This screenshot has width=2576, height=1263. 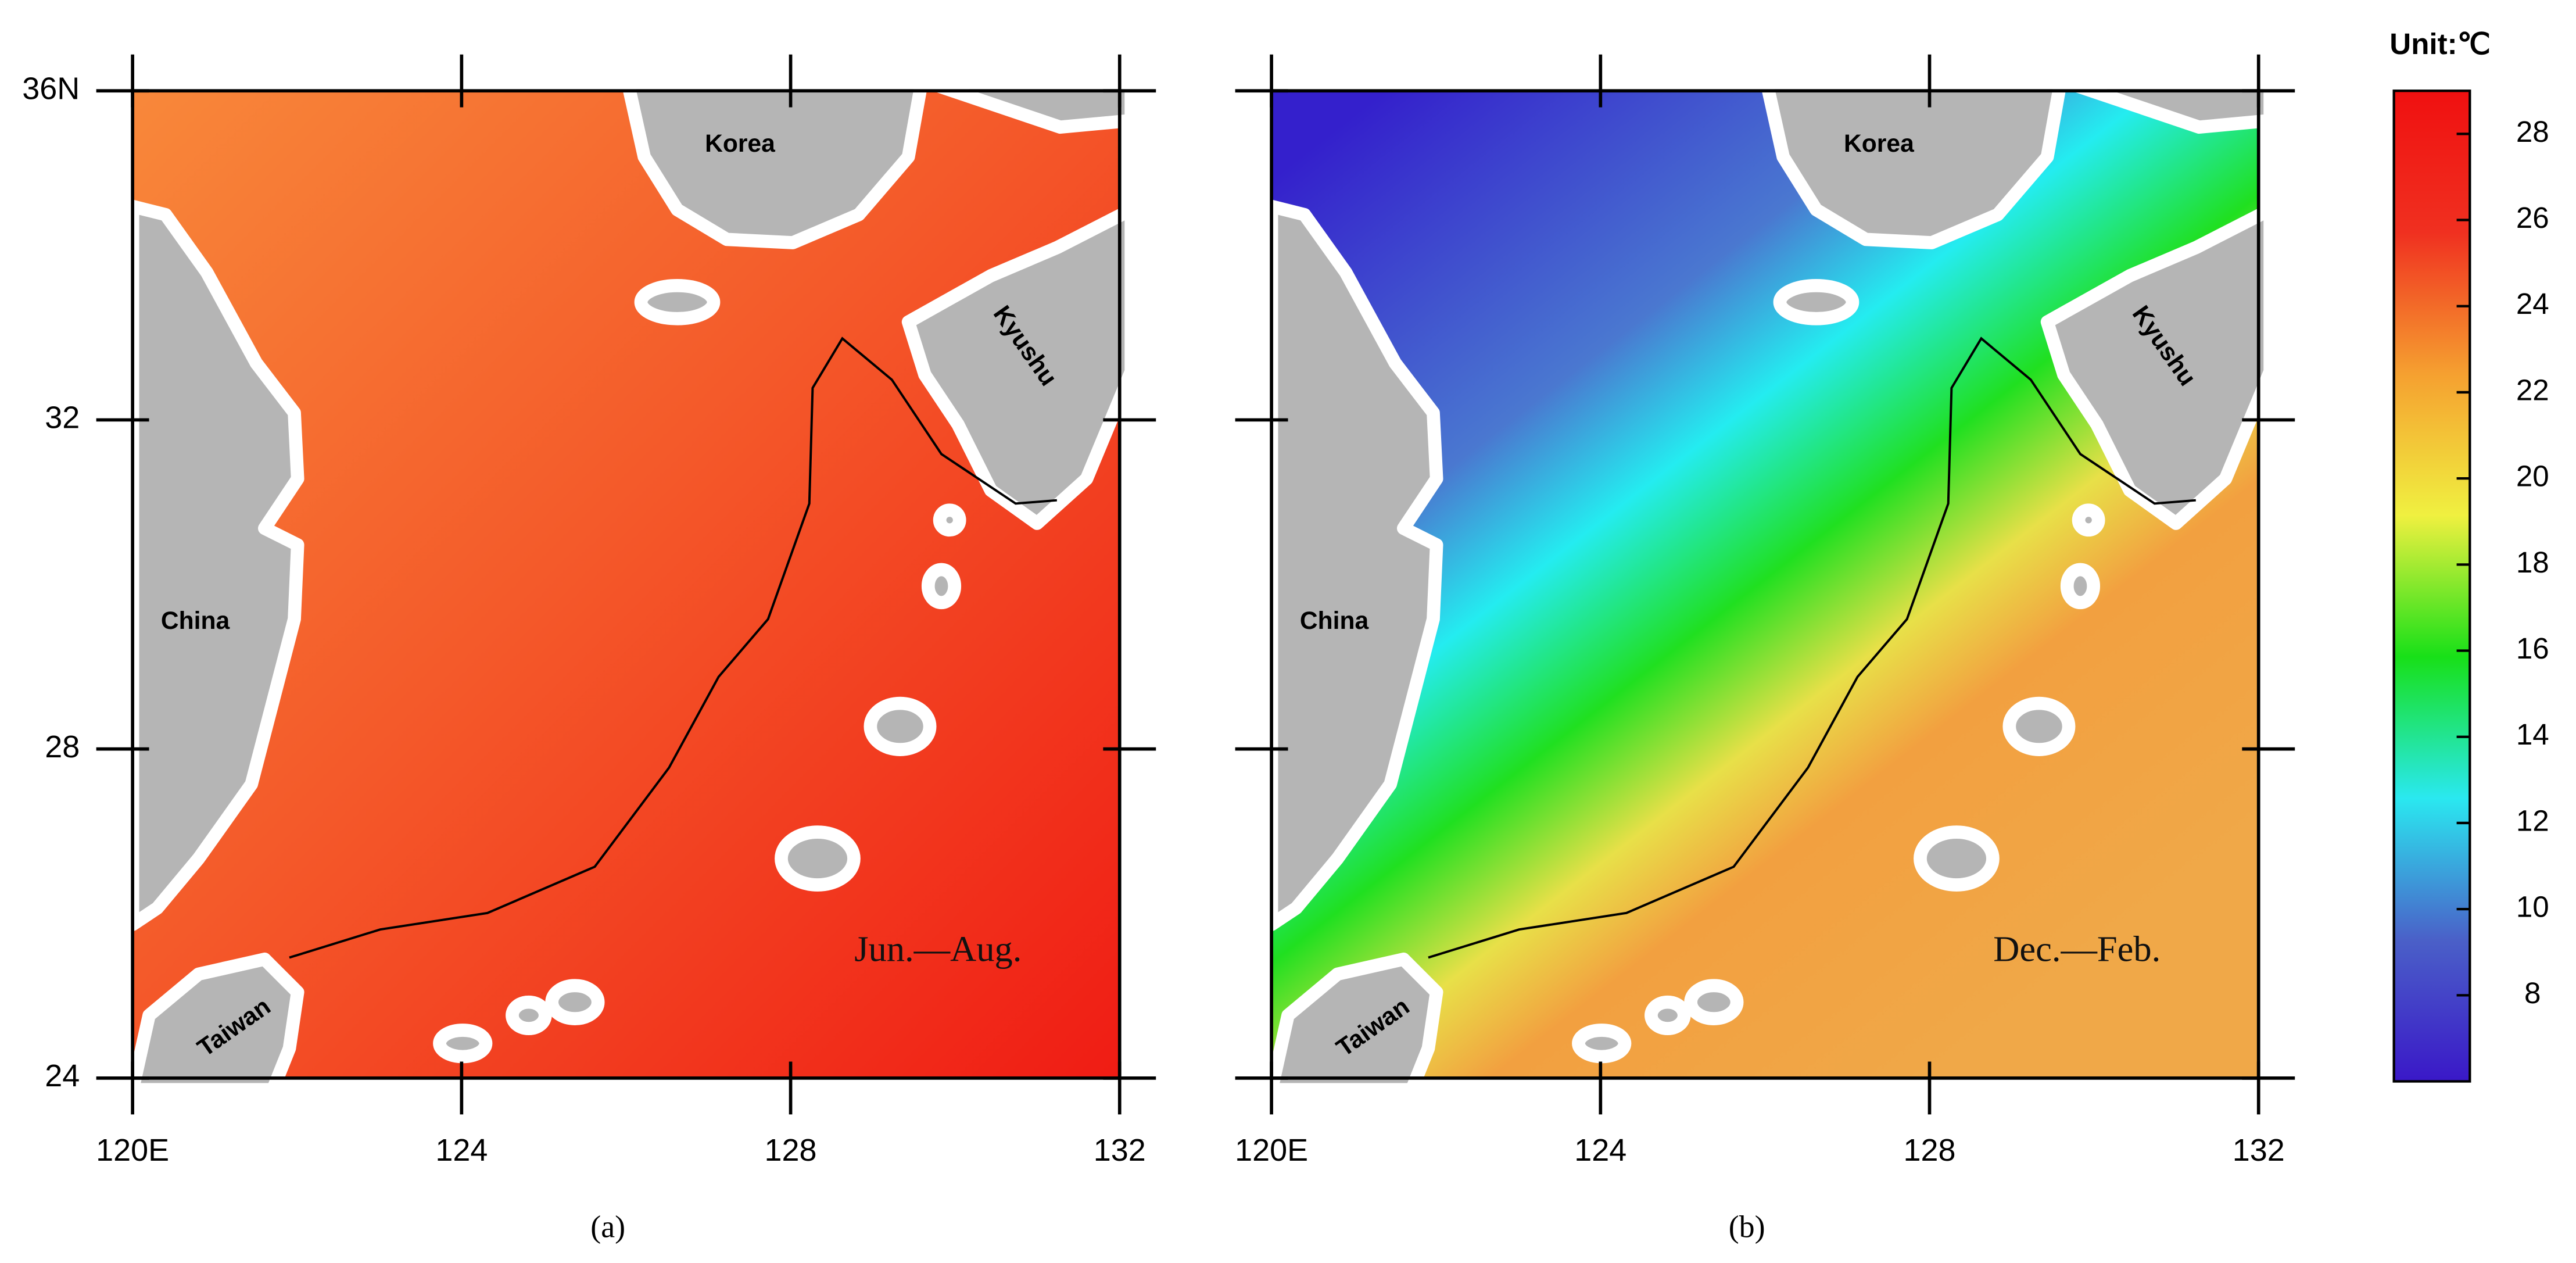 I want to click on colorbar-tick-label: 24, so click(x=2532, y=304).